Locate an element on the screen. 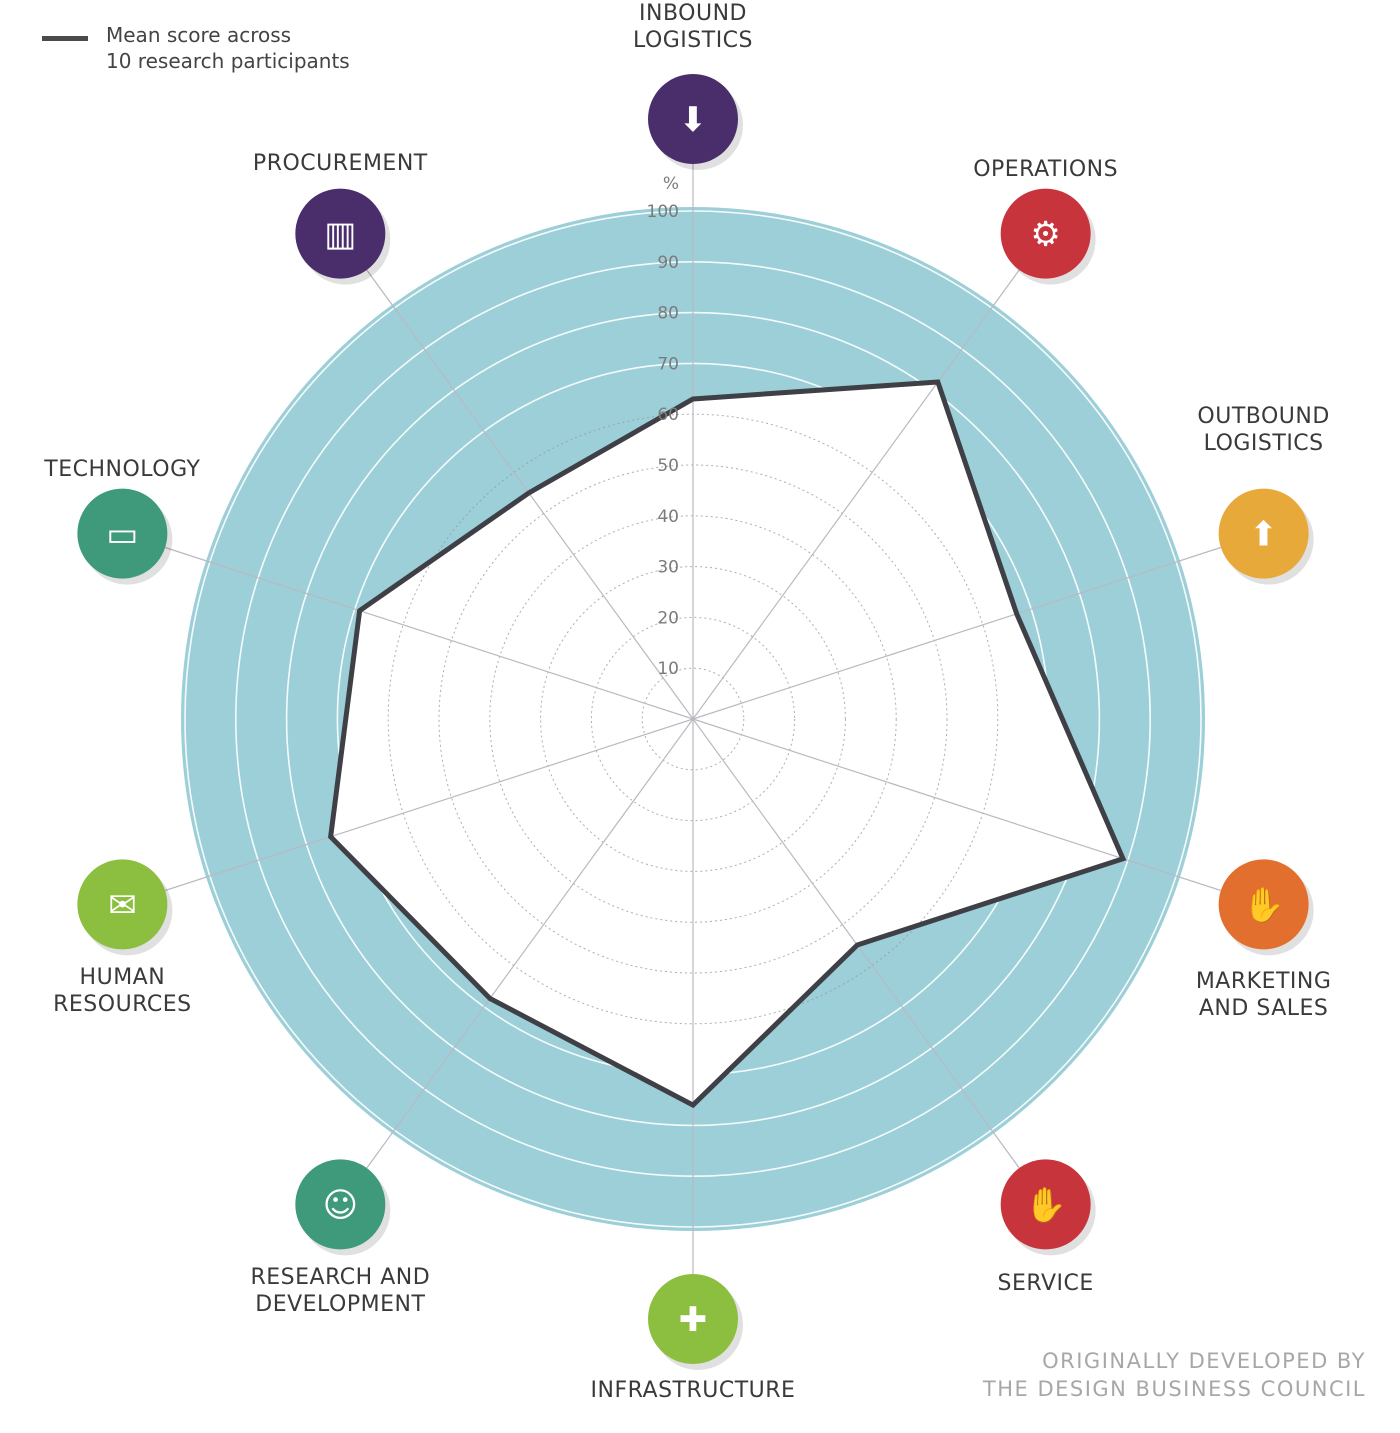  axis-label-8: TECHNOLOGY is located at coordinates (141, 469).